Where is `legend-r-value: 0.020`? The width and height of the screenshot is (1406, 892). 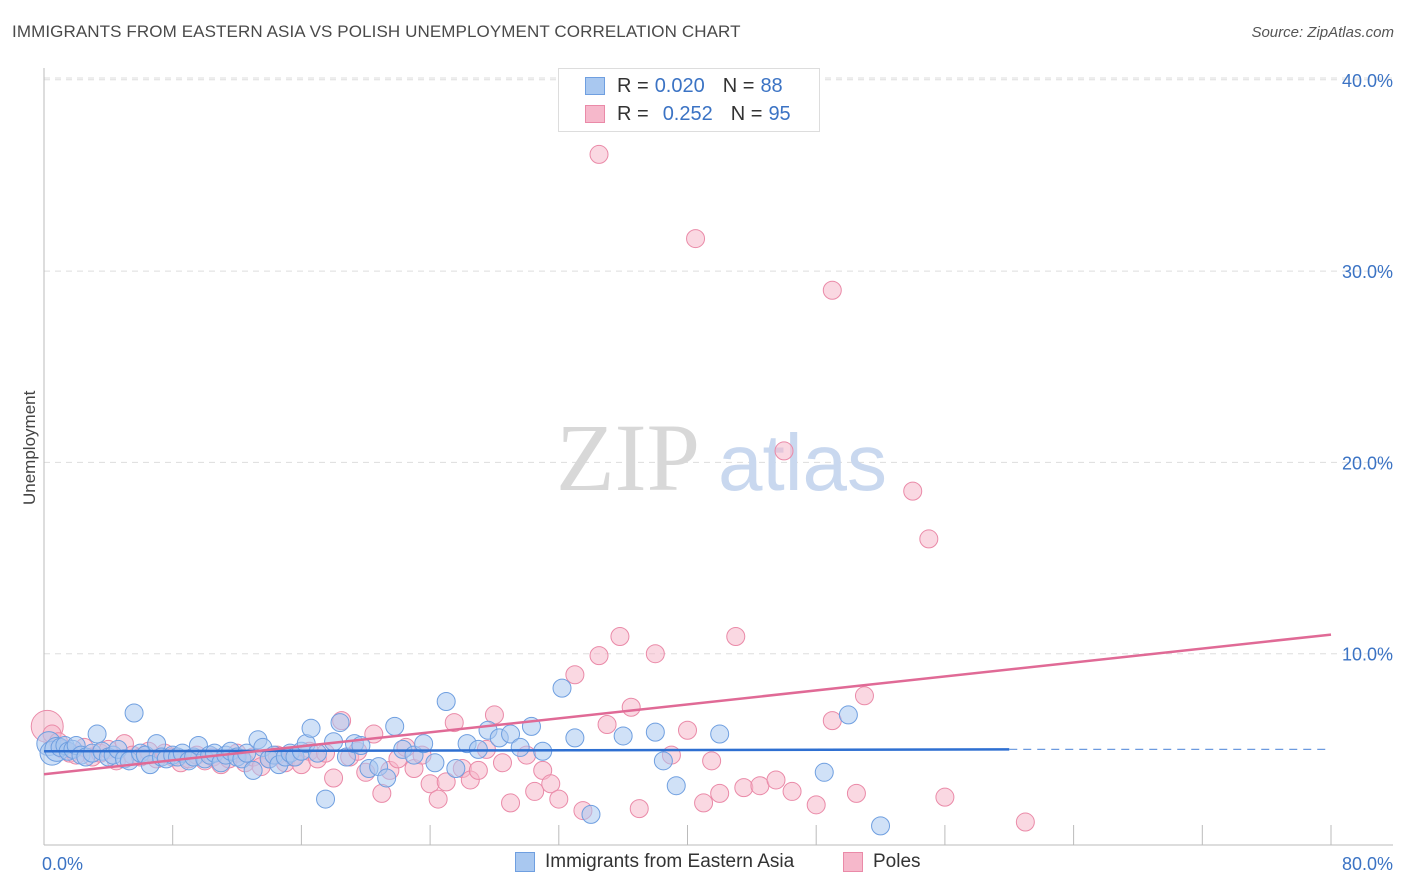
legend-r-value: 0.020 is located at coordinates (679, 85).